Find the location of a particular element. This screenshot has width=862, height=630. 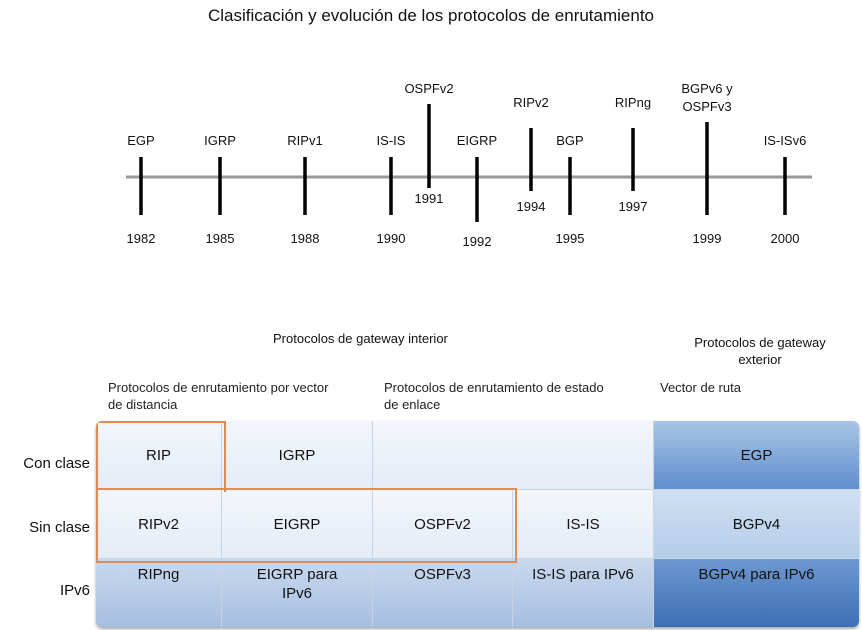

cell-ipv6-distance-vector-2: EIGRP para IPv6 is located at coordinates (297, 593).